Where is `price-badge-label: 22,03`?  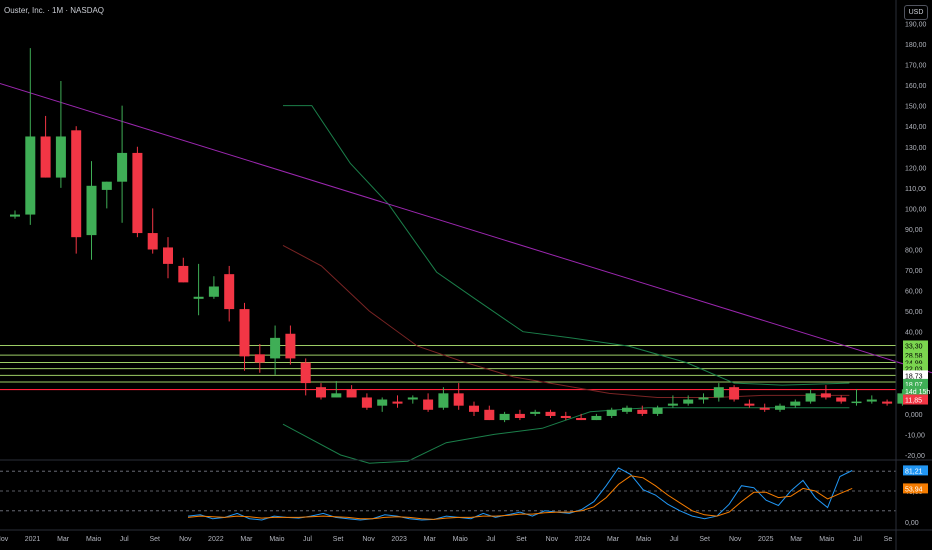
price-badge-label: 22,03 is located at coordinates (914, 370).